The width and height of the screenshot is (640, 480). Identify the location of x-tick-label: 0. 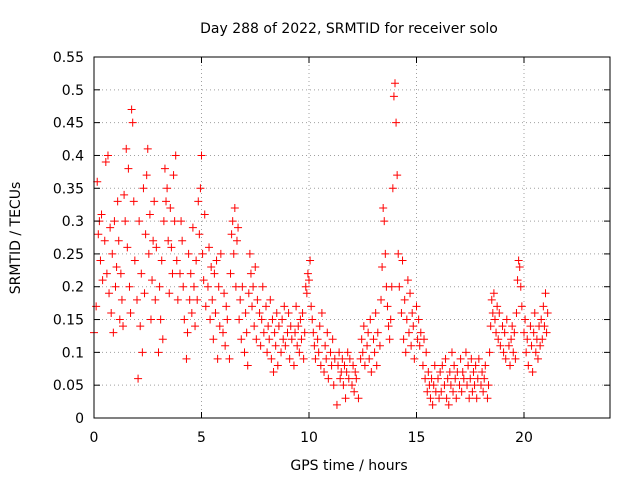
(94, 438).